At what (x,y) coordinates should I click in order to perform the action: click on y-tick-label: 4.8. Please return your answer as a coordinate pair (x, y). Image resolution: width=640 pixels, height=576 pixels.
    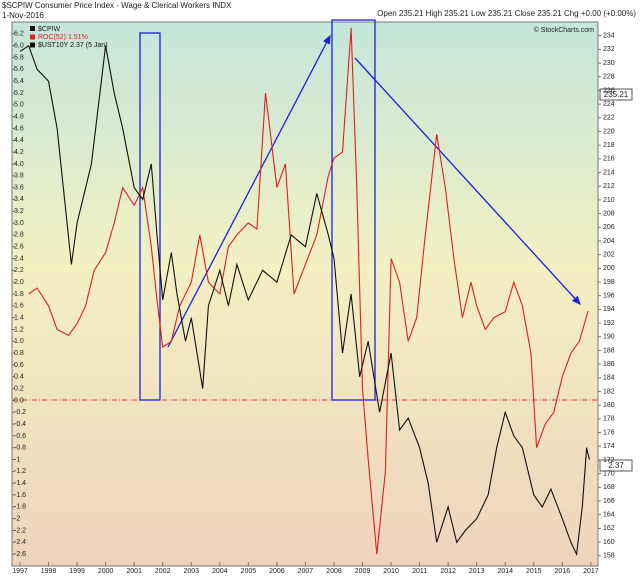
    Looking at the image, I should click on (19, 116).